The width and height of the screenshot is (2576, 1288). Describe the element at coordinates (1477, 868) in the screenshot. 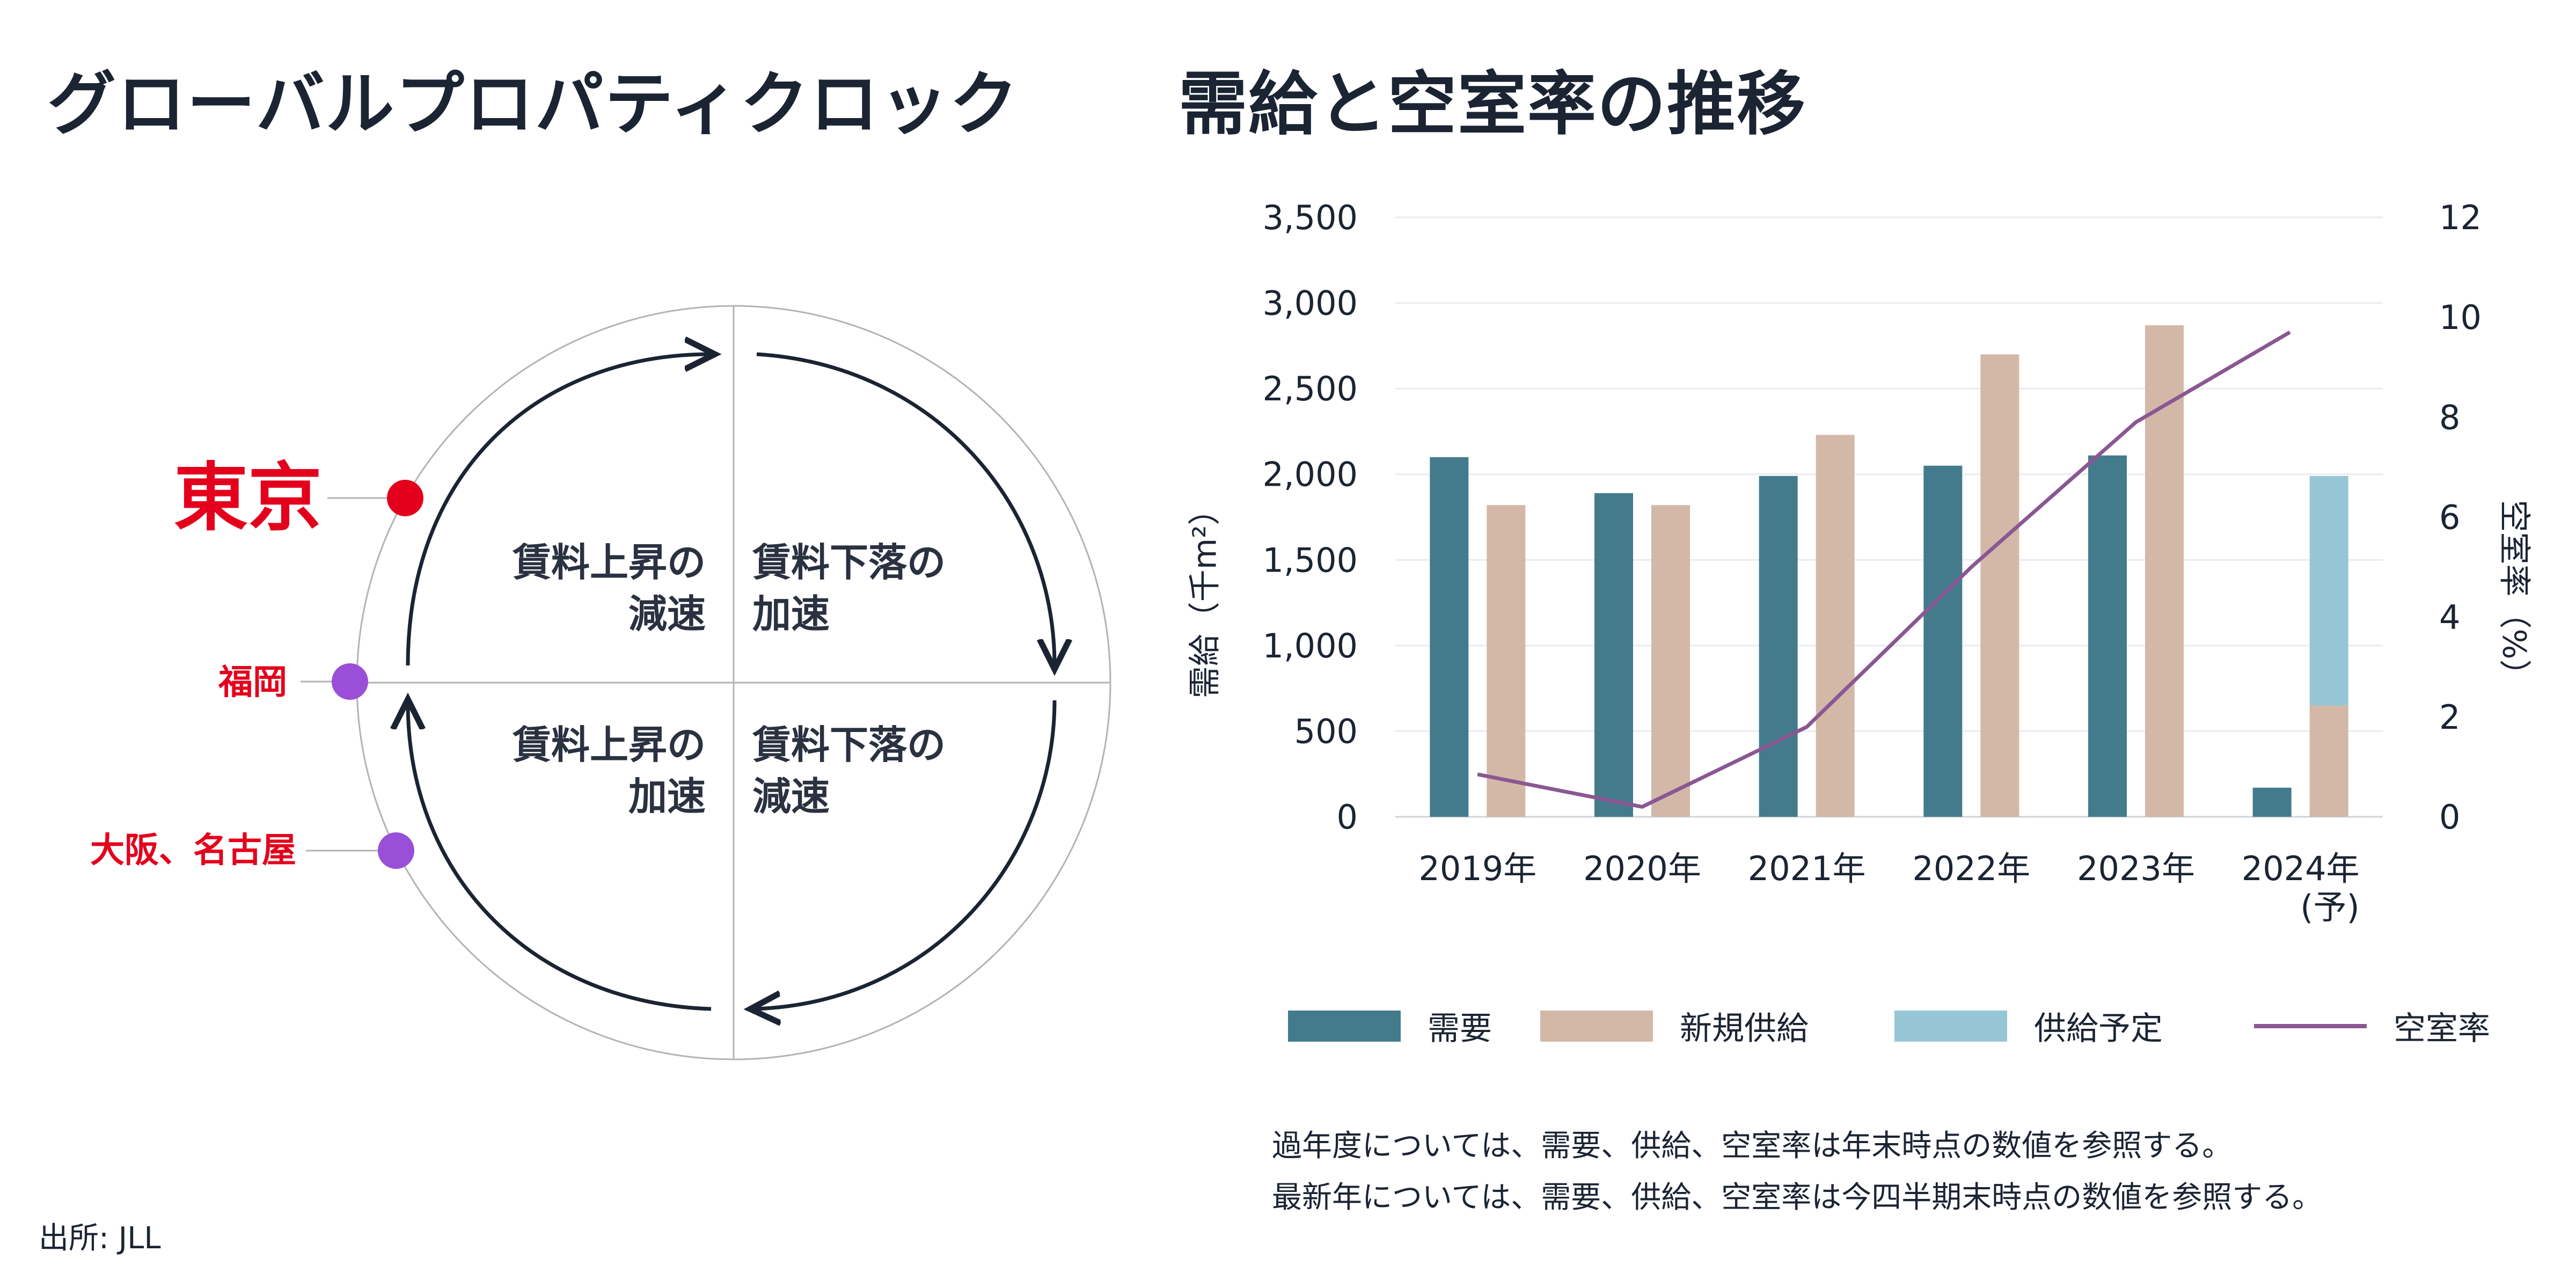

I see `x-tick-label: 2019年` at that location.